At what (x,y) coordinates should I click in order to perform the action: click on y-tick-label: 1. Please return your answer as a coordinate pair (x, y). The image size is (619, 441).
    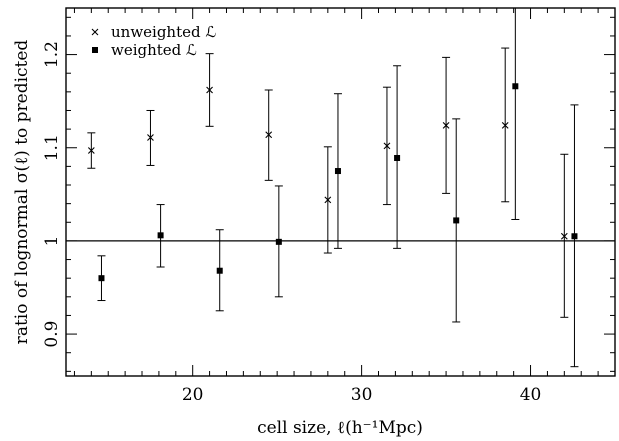
    Looking at the image, I should click on (52, 240).